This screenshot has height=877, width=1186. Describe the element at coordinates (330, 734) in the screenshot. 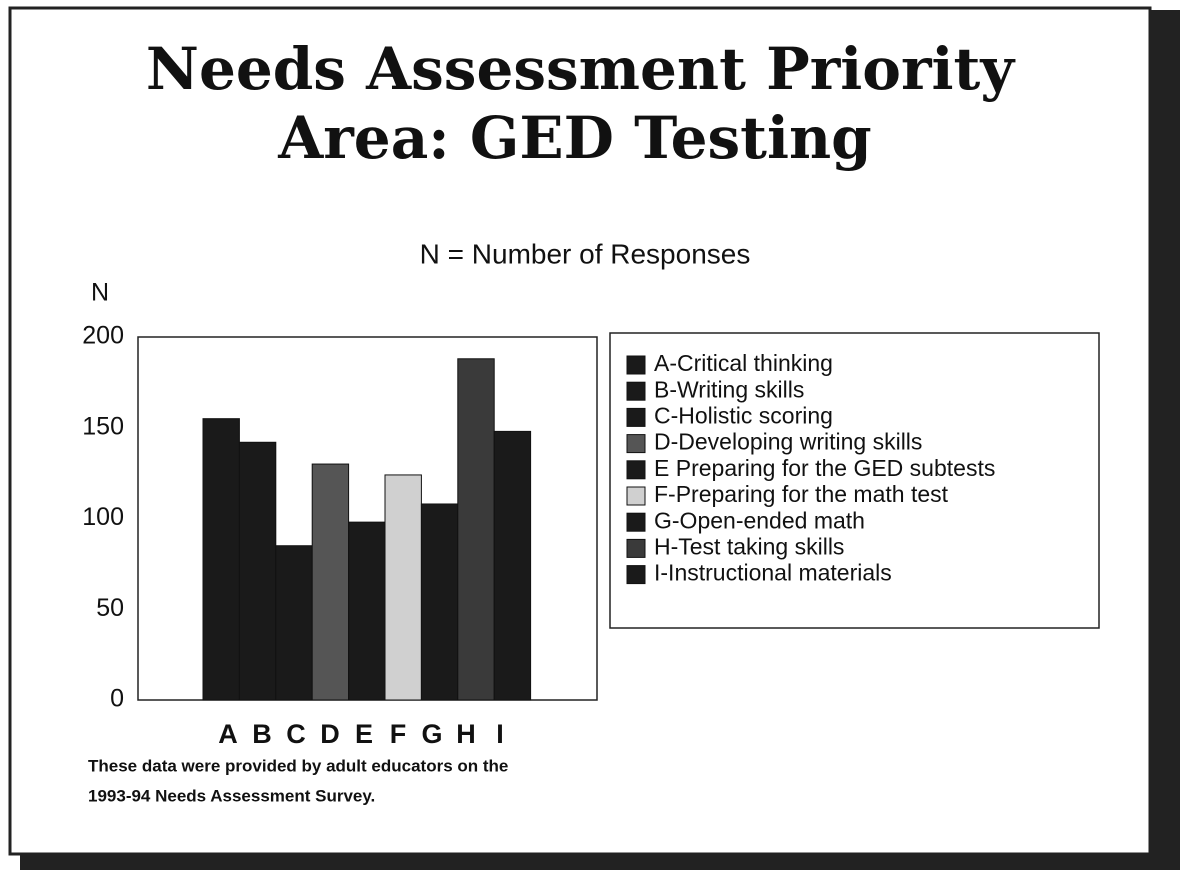

I see `x-tick-label: D` at that location.